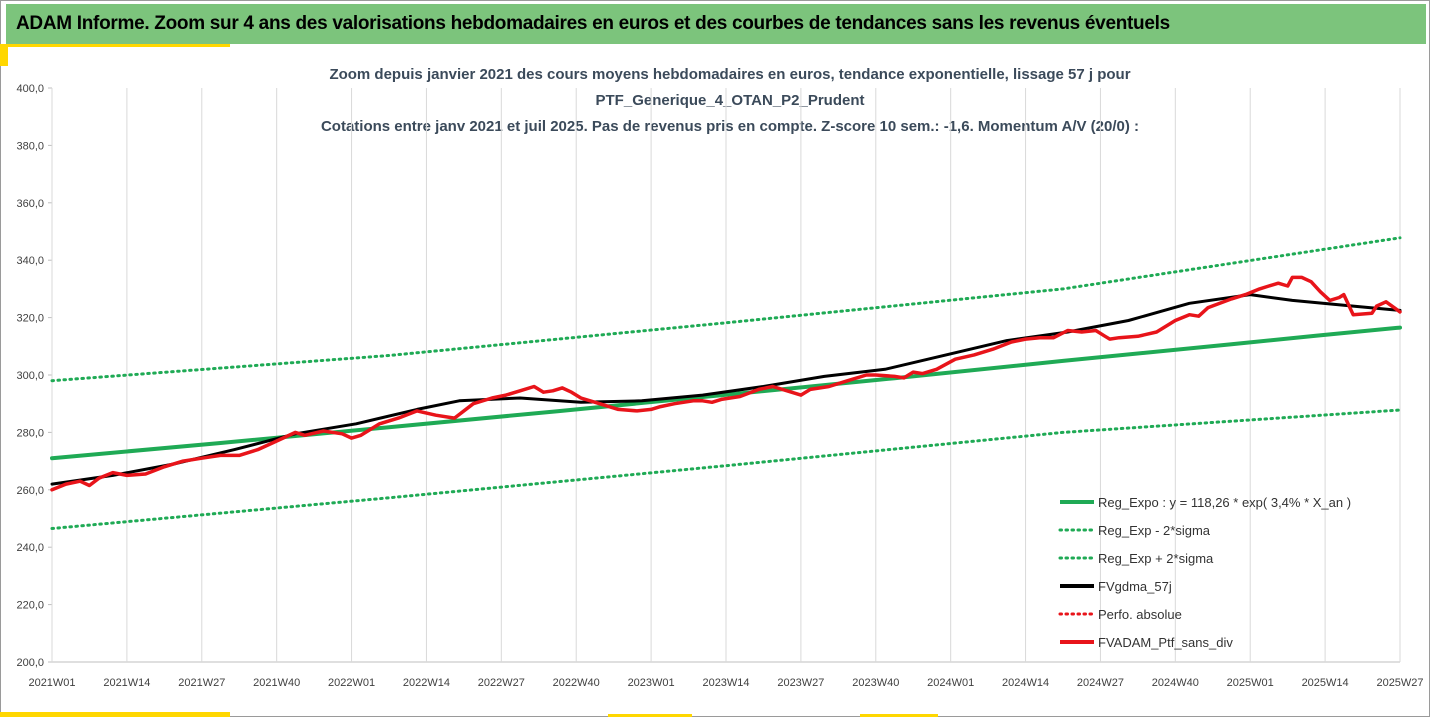 This screenshot has width=1432, height=719. I want to click on x-tick-label: 2021W27, so click(201, 683).